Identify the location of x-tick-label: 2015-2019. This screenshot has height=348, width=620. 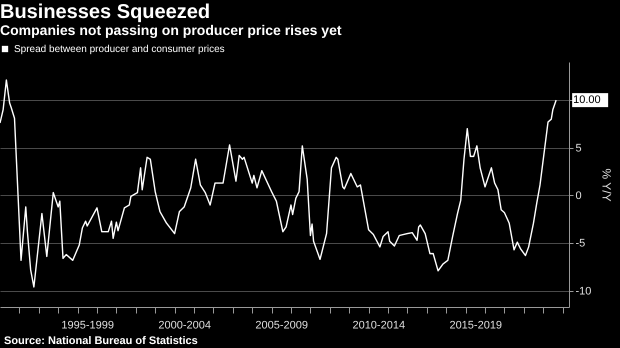
(475, 326).